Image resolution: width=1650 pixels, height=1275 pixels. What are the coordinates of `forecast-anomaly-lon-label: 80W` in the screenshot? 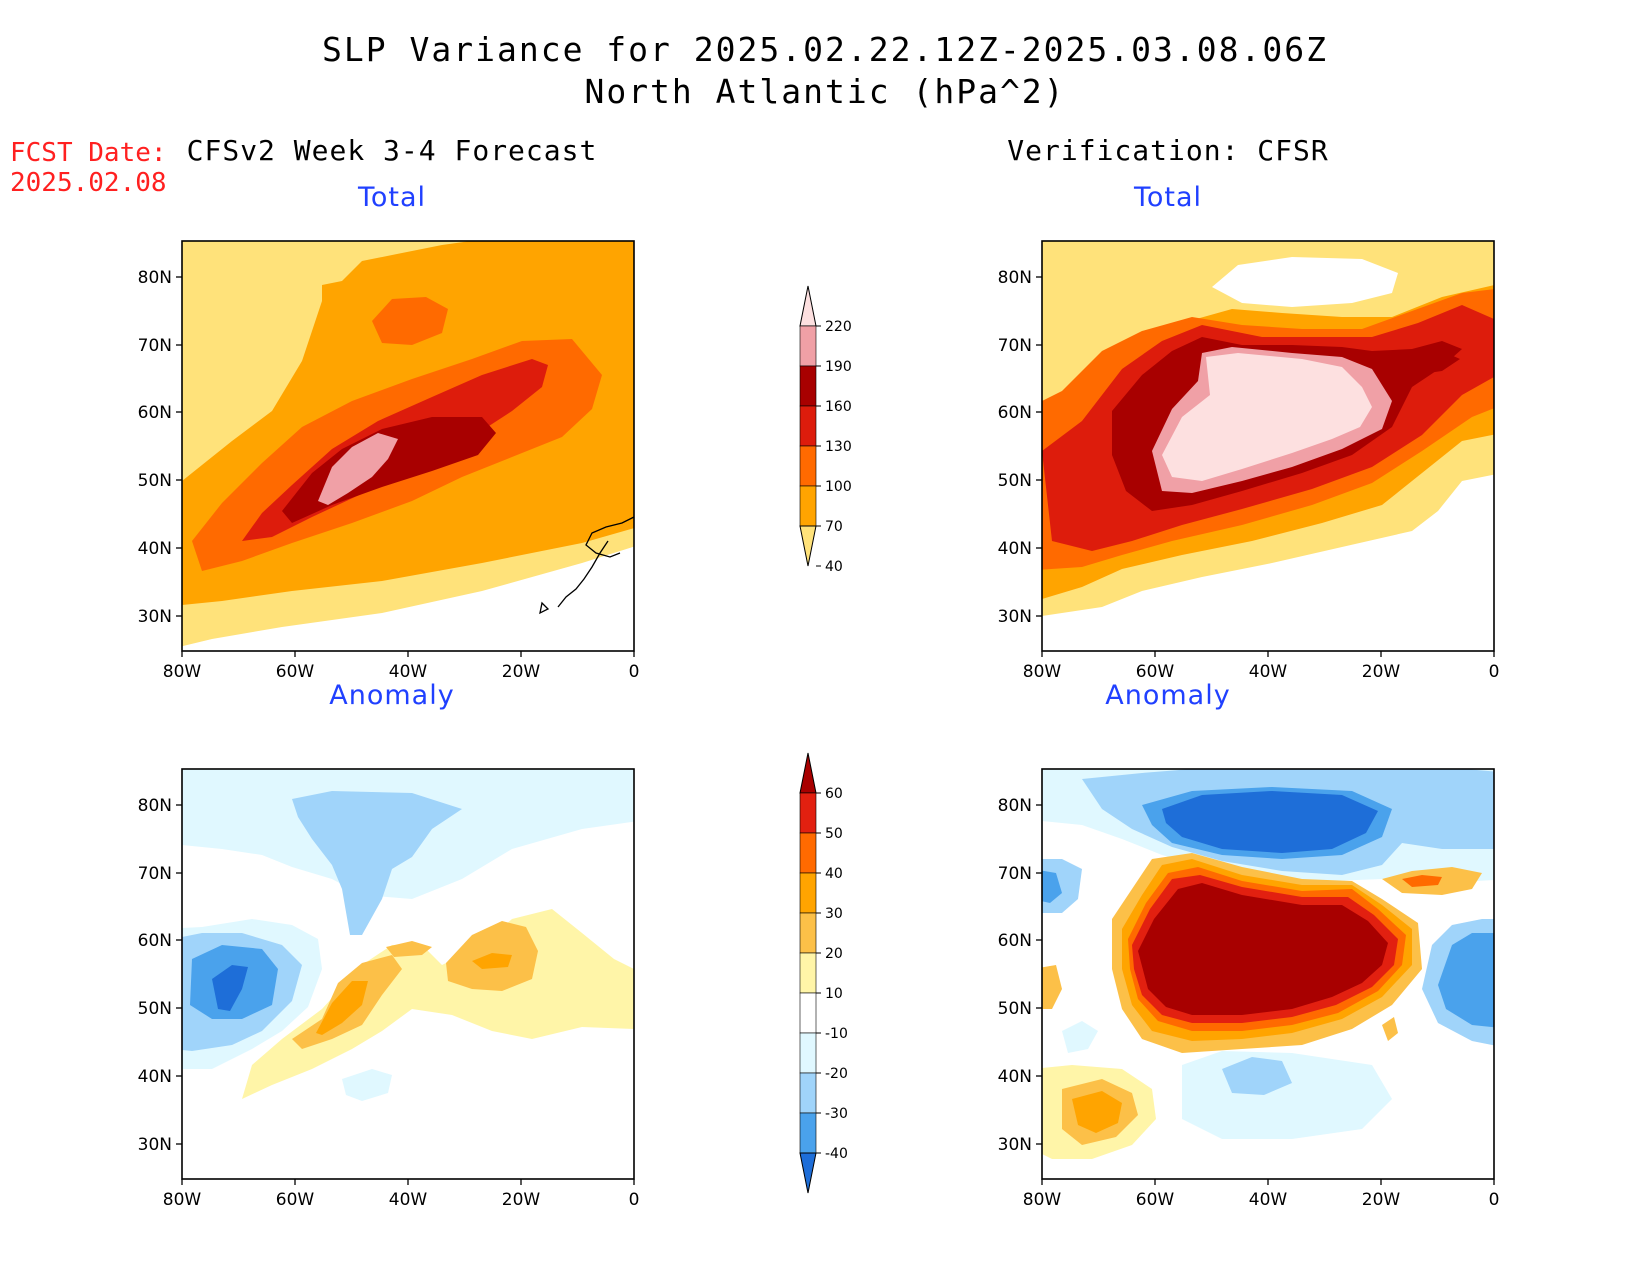 It's located at (182, 1200).